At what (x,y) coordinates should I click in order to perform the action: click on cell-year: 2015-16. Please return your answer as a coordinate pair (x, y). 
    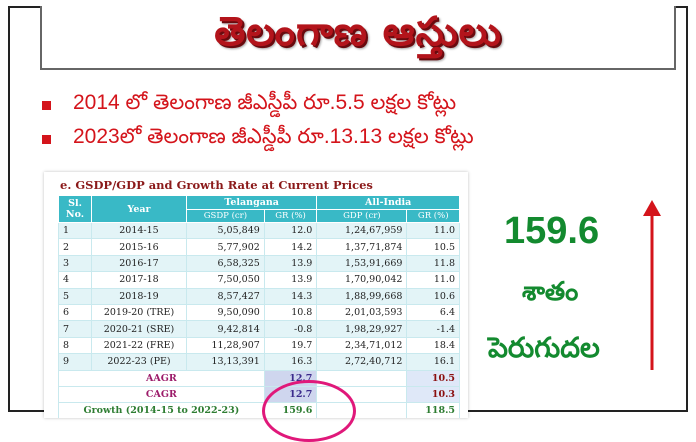
    Looking at the image, I should click on (139, 247).